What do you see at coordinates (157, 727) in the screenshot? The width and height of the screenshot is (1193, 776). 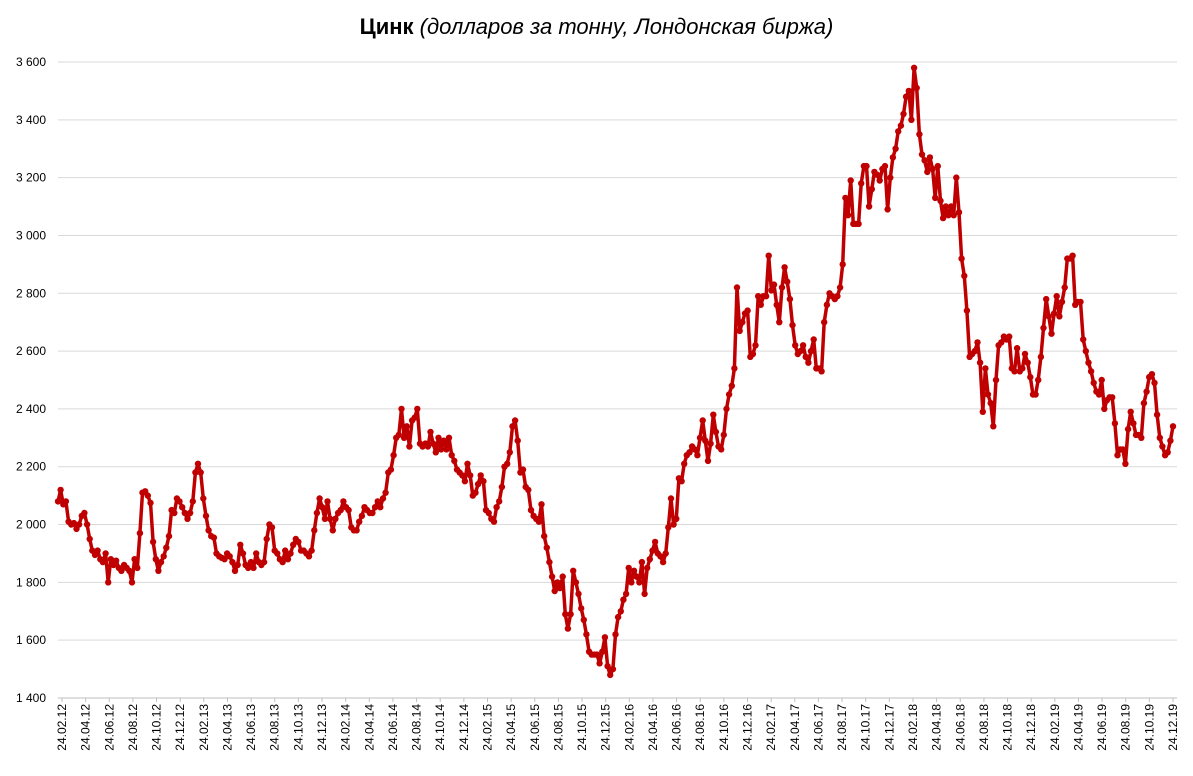 I see `x-tick-label: 24.10.12` at bounding box center [157, 727].